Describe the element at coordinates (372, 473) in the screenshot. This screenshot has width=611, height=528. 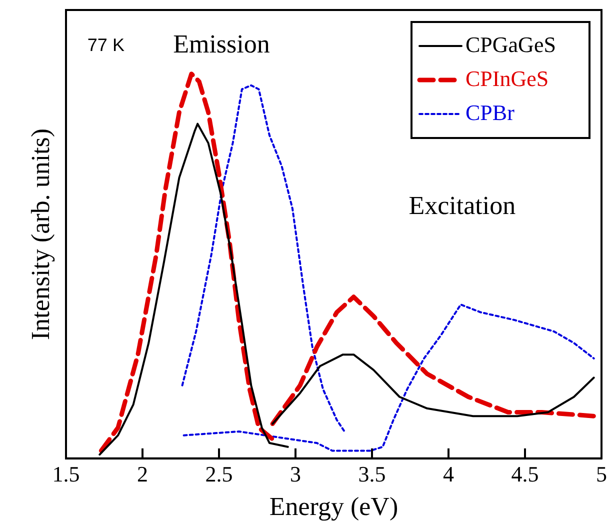
I see `x-tick-label: 3.5` at that location.